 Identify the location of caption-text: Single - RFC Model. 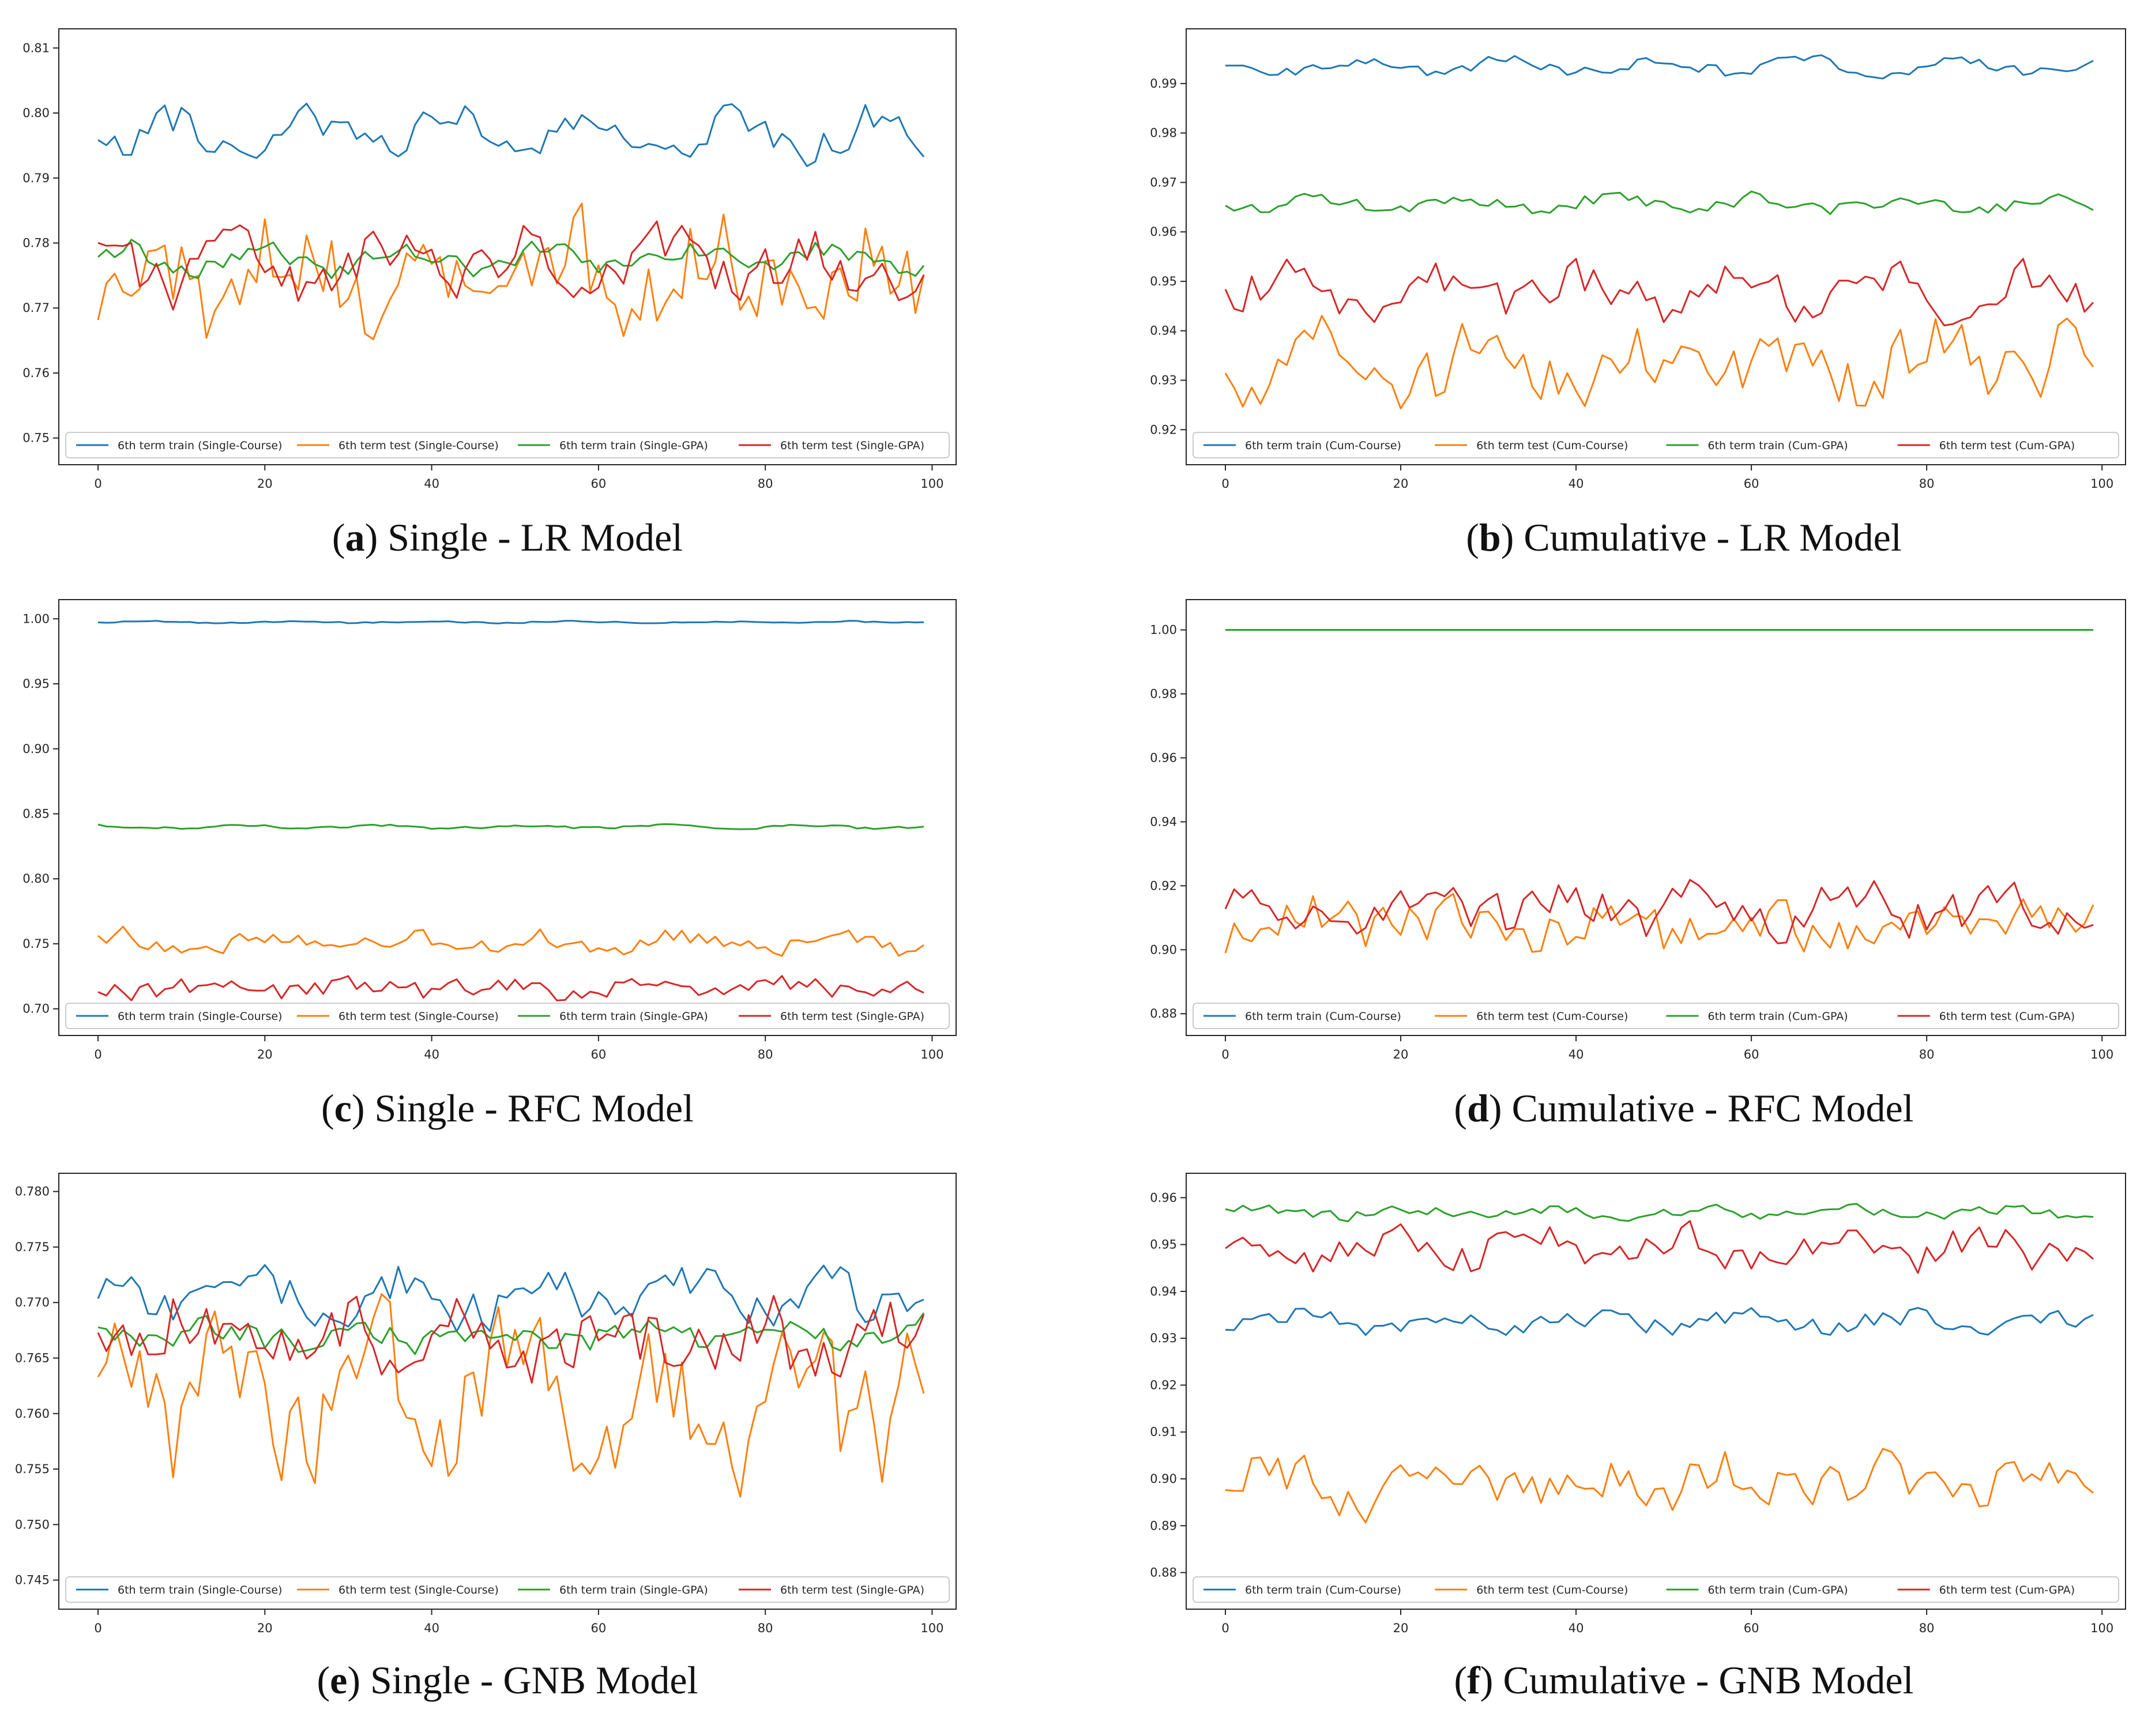
(529, 1108).